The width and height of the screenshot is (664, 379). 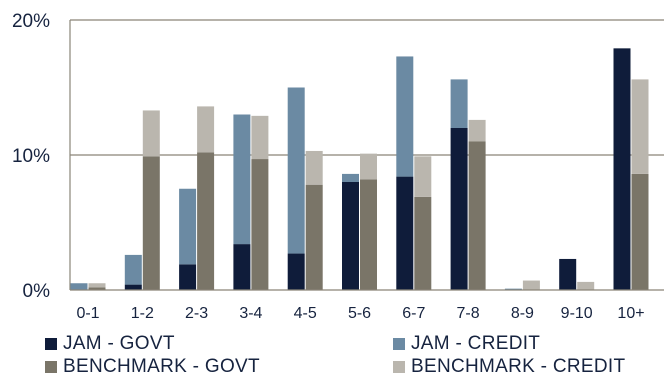 I want to click on legend-item-benchmark-credit: BENCHMARK - CREDIT, so click(x=509, y=367).